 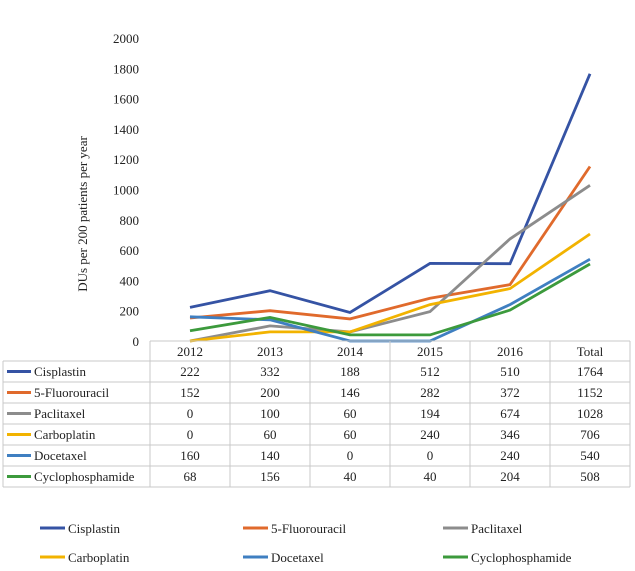 What do you see at coordinates (521, 557) in the screenshot?
I see `legend-label: Cyclophosphamide` at bounding box center [521, 557].